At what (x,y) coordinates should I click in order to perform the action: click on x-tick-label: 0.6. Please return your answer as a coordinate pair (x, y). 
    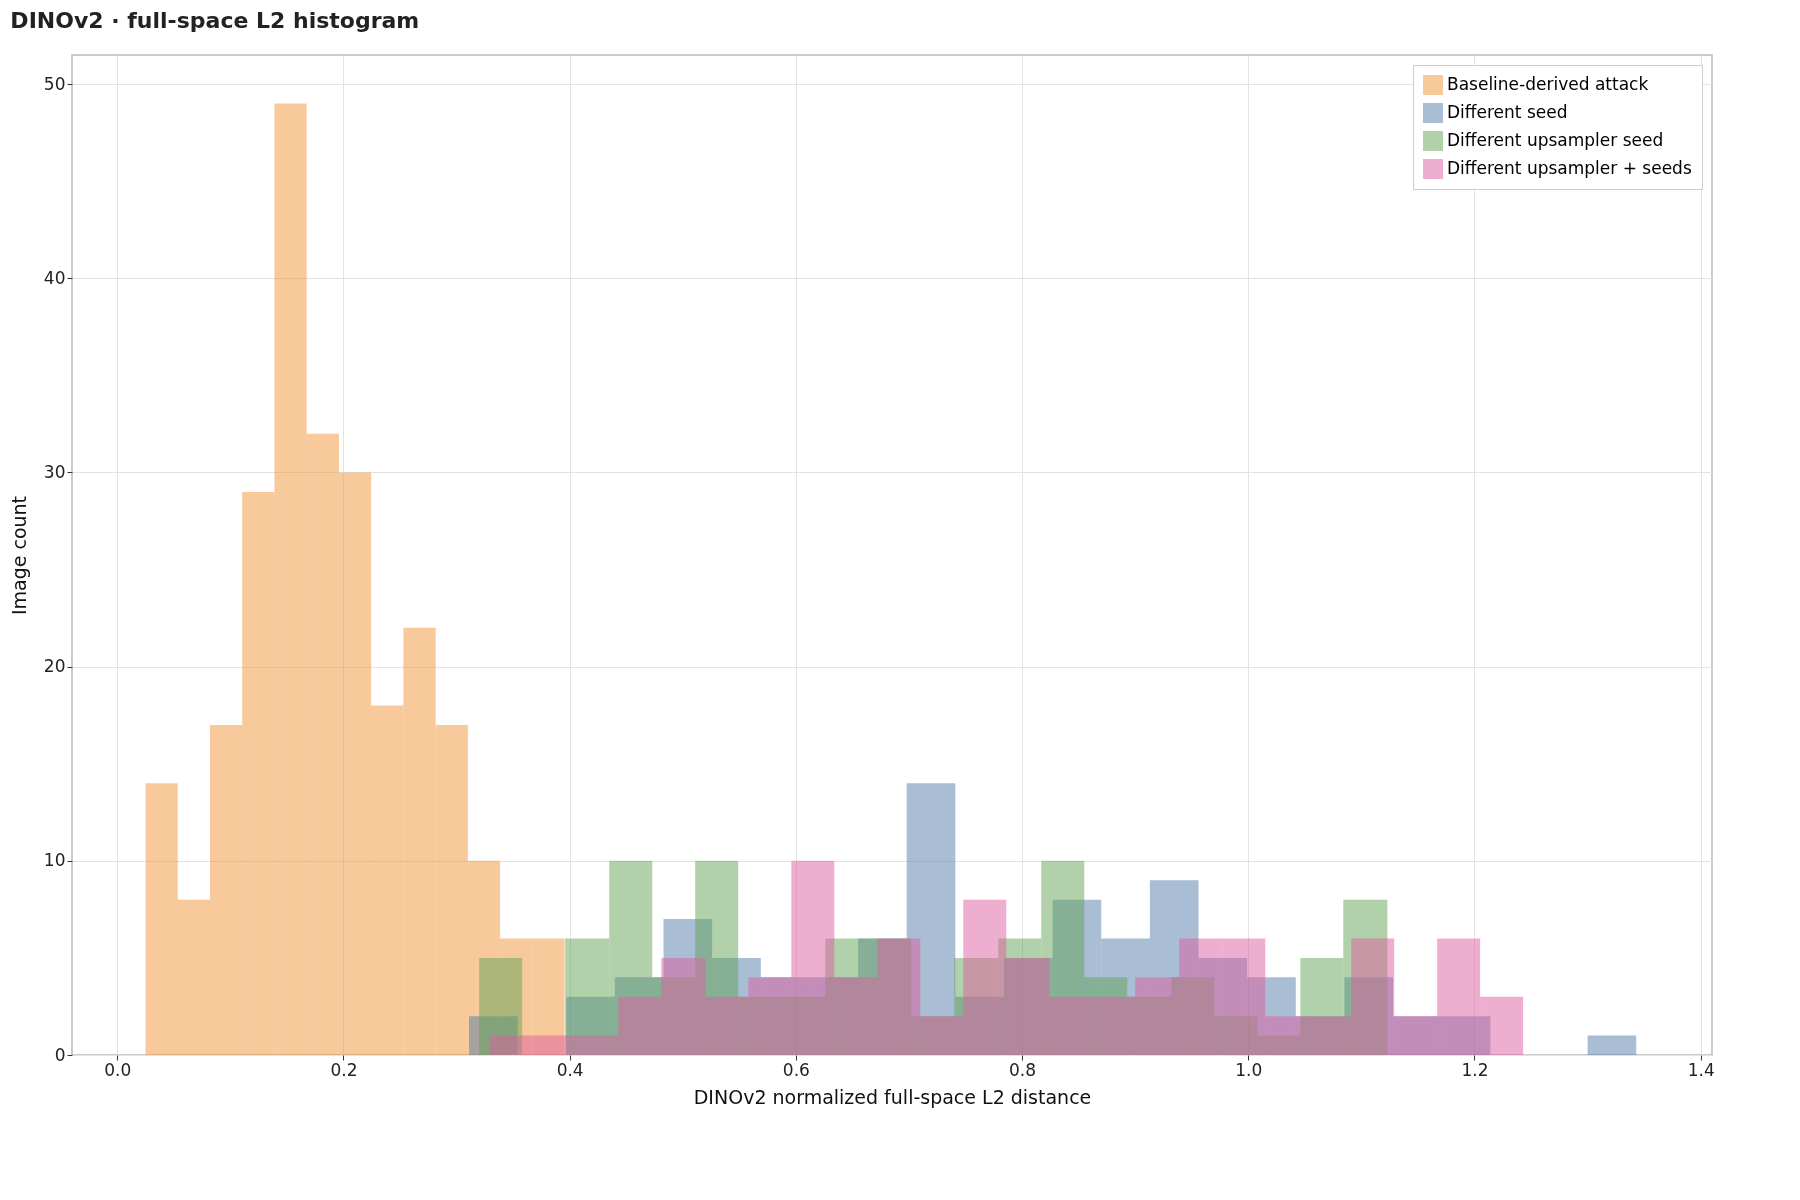
    Looking at the image, I should click on (796, 1069).